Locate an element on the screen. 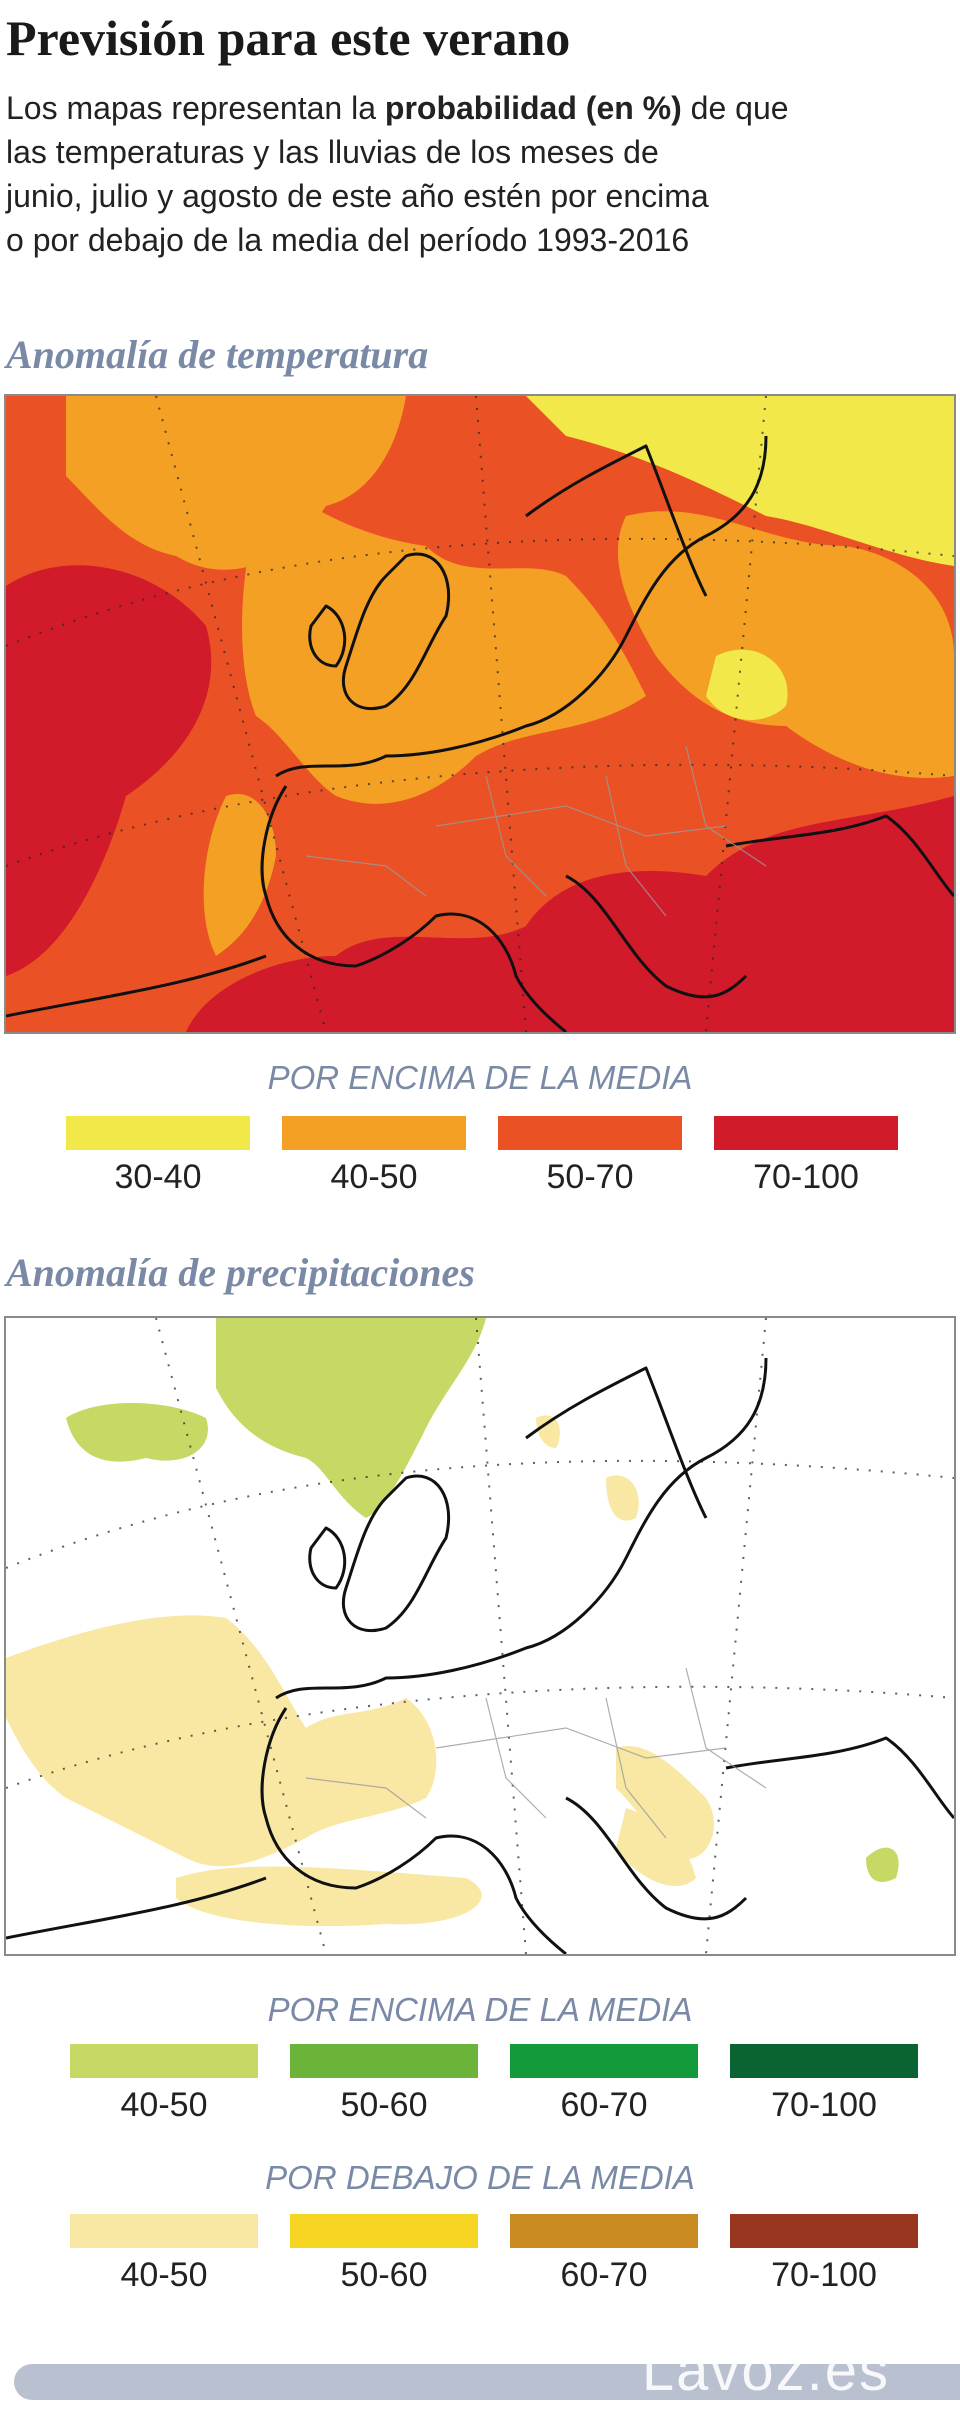  precipitation-above-legend-item: 60-70 is located at coordinates (604, 2087).